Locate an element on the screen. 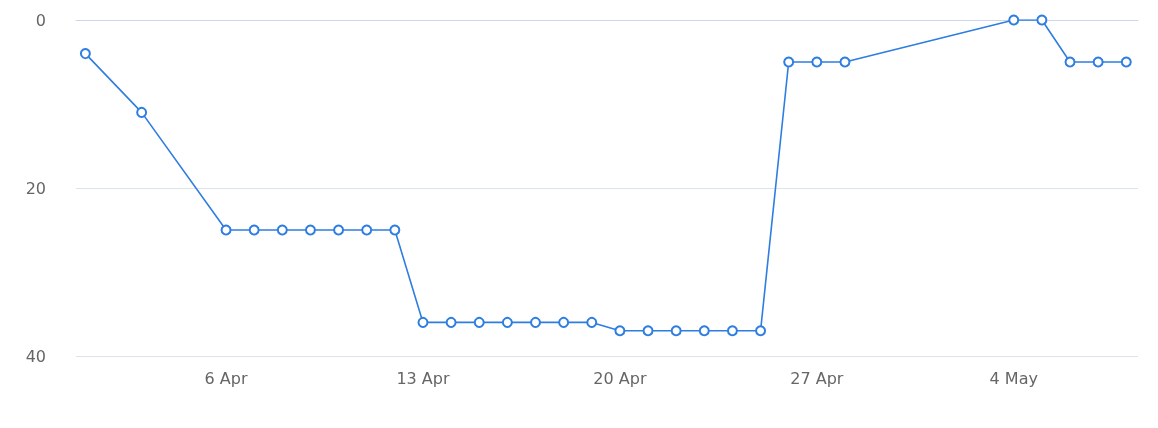 The width and height of the screenshot is (1158, 428). y-tick-label: 20 is located at coordinates (35, 188).